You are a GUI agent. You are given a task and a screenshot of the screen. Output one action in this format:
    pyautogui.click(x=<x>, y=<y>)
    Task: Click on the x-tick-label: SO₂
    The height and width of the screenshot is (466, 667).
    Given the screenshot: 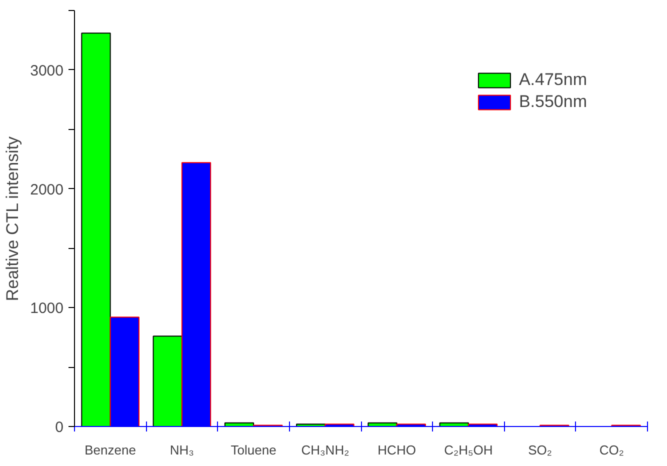 What is the action you would take?
    pyautogui.click(x=540, y=450)
    